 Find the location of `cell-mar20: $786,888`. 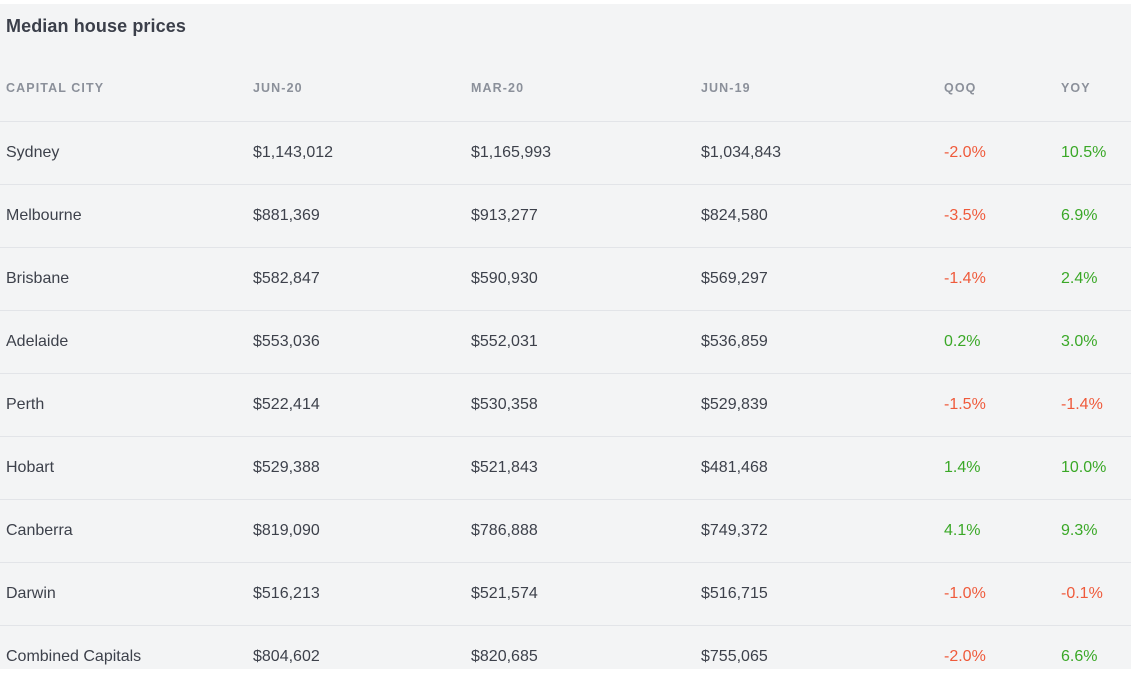

cell-mar20: $786,888 is located at coordinates (586, 531).